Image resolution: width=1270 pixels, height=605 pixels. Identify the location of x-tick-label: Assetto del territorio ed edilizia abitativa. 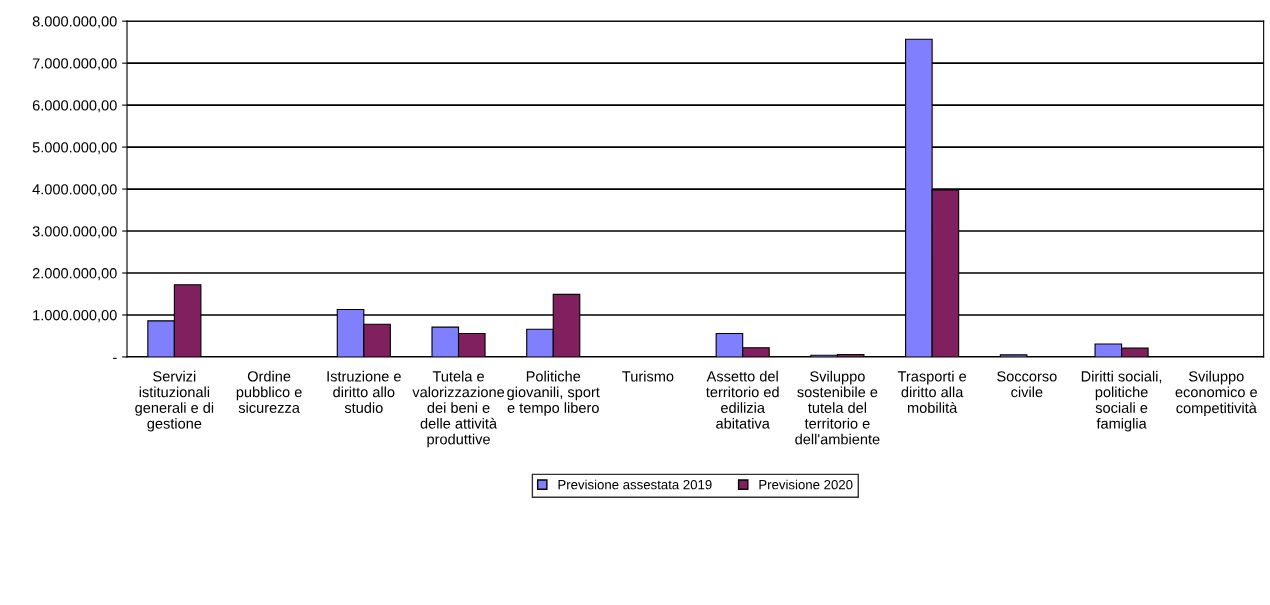
(742, 399).